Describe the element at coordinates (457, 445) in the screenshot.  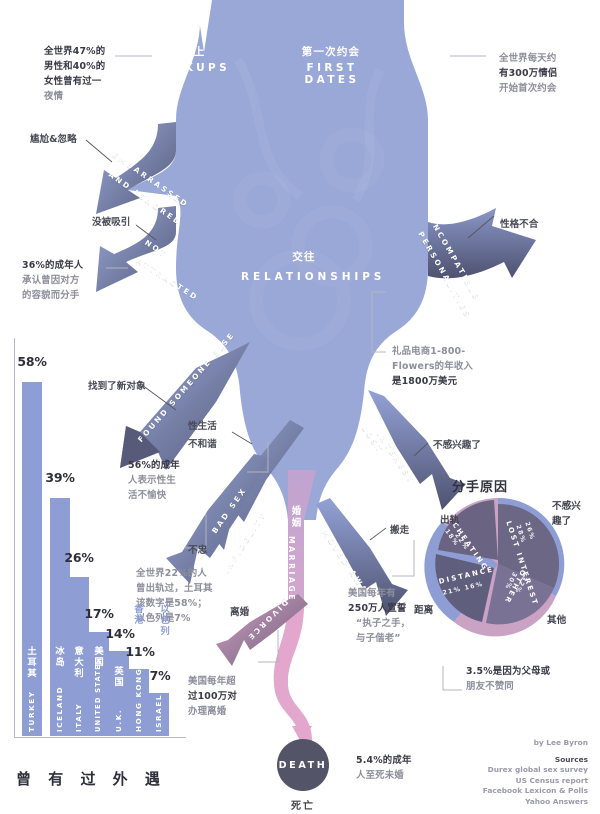
I see `label-lost-interest-cn: 不感兴趣了` at that location.